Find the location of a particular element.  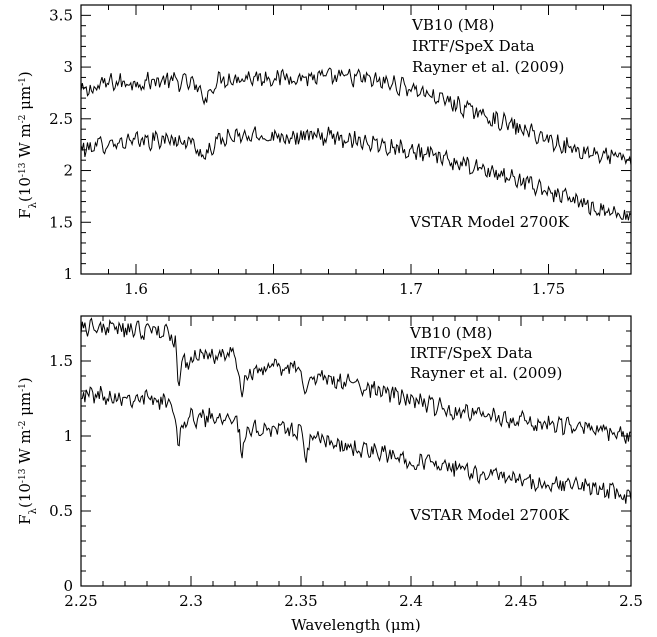

y-tick-label: 0 is located at coordinates (68, 586).